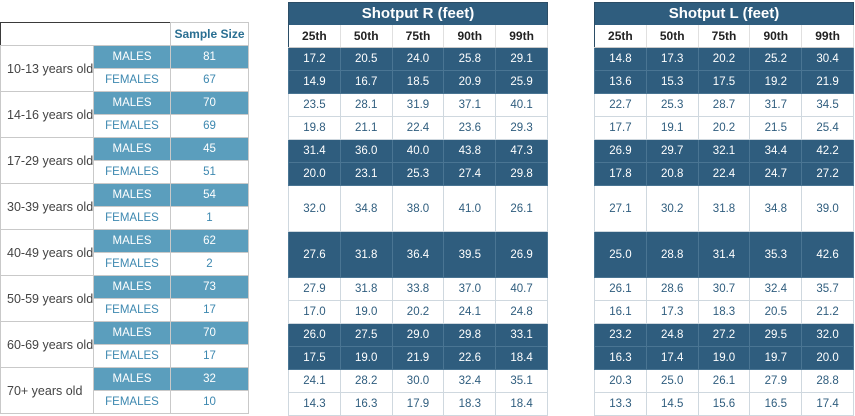 The width and height of the screenshot is (855, 416). Describe the element at coordinates (314, 289) in the screenshot. I see `shotput-r-value-cell: 27.9` at that location.